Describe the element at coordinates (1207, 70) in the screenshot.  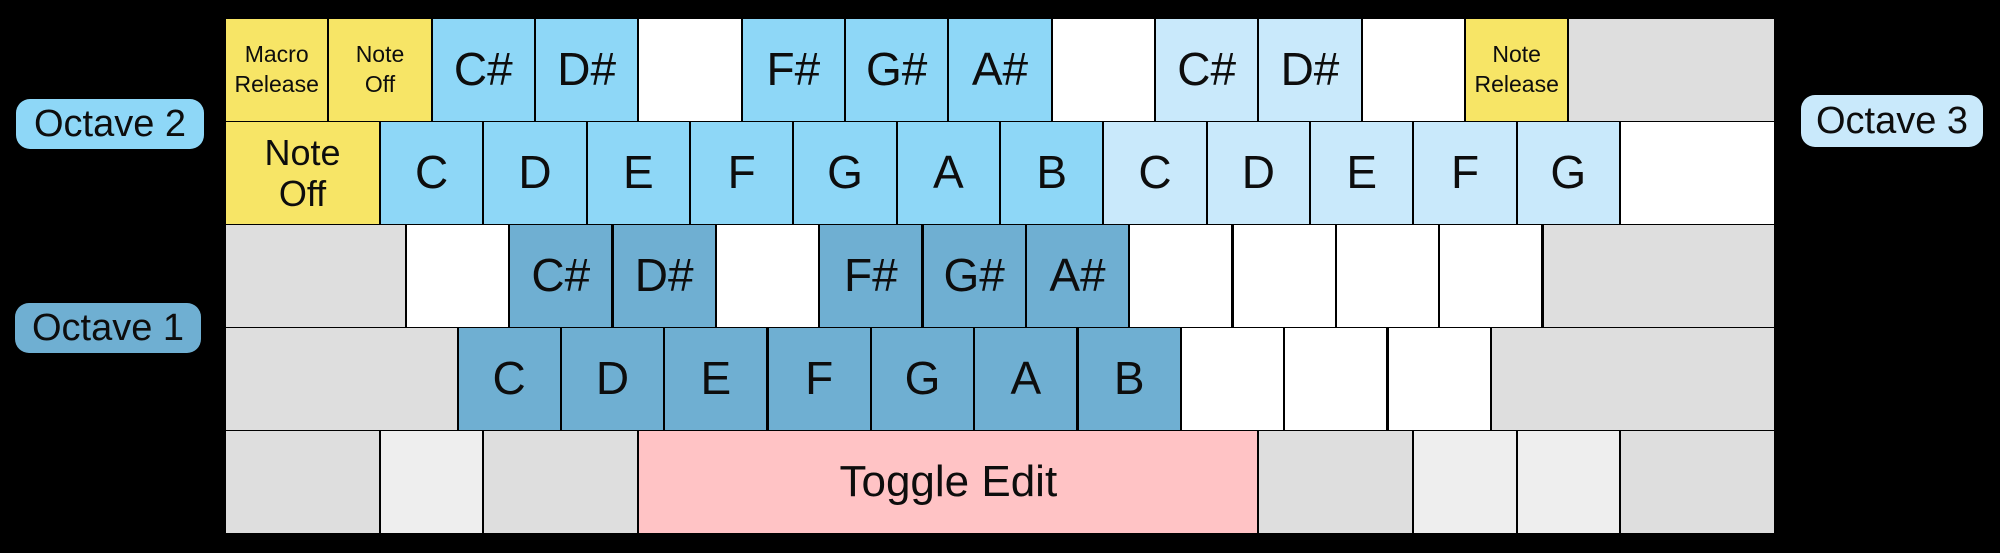
I see `key-c-sharp-octave3: C#` at that location.